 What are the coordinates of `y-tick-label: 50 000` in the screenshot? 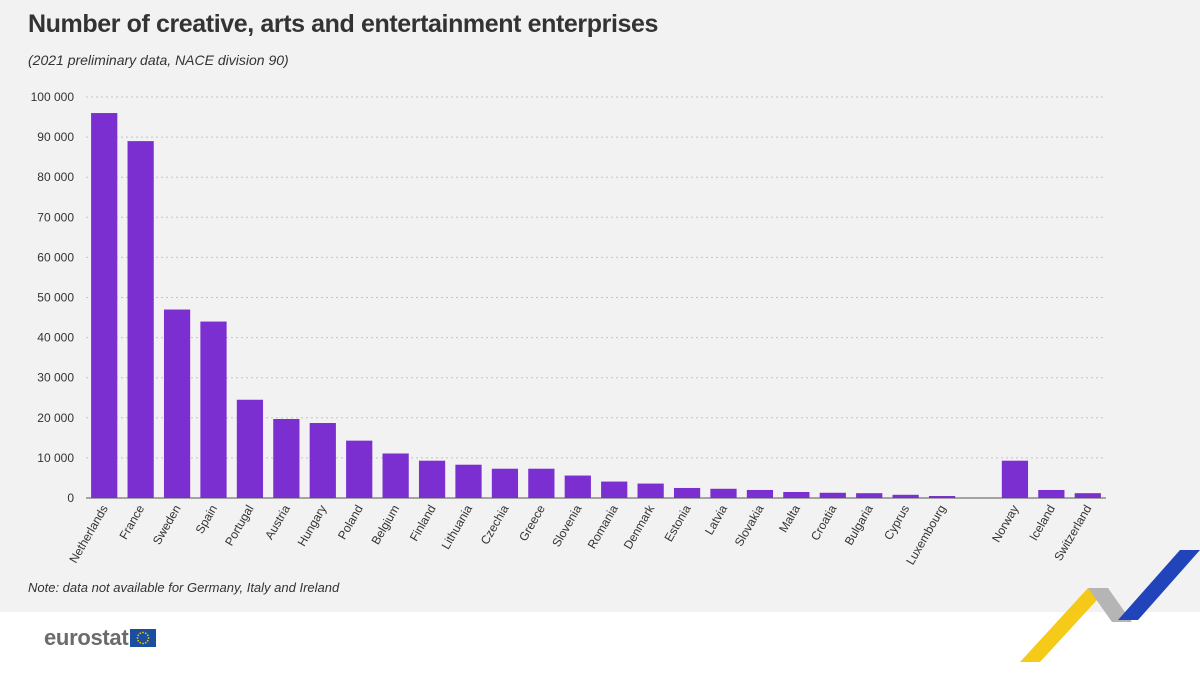 It's located at (55, 298).